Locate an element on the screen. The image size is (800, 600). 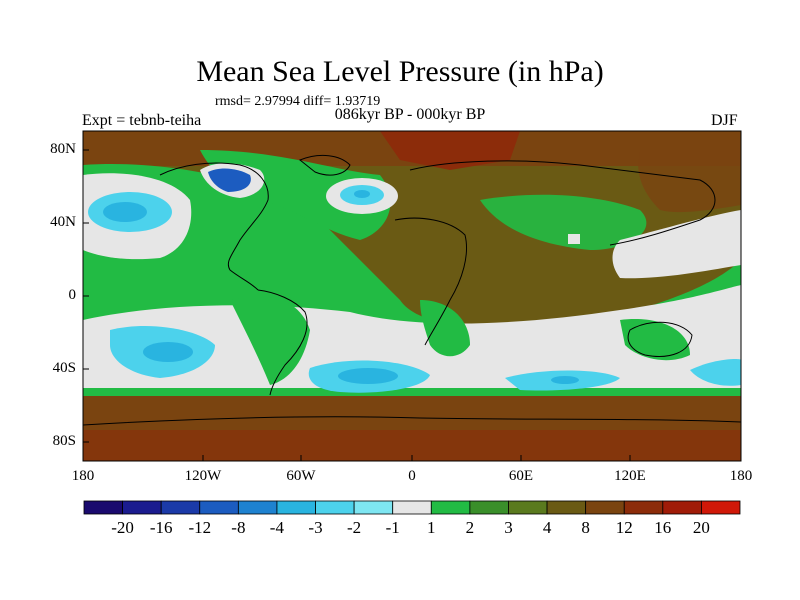
chart-title: Mean Sea Level Pressure (in hPa) is located at coordinates (400, 71).